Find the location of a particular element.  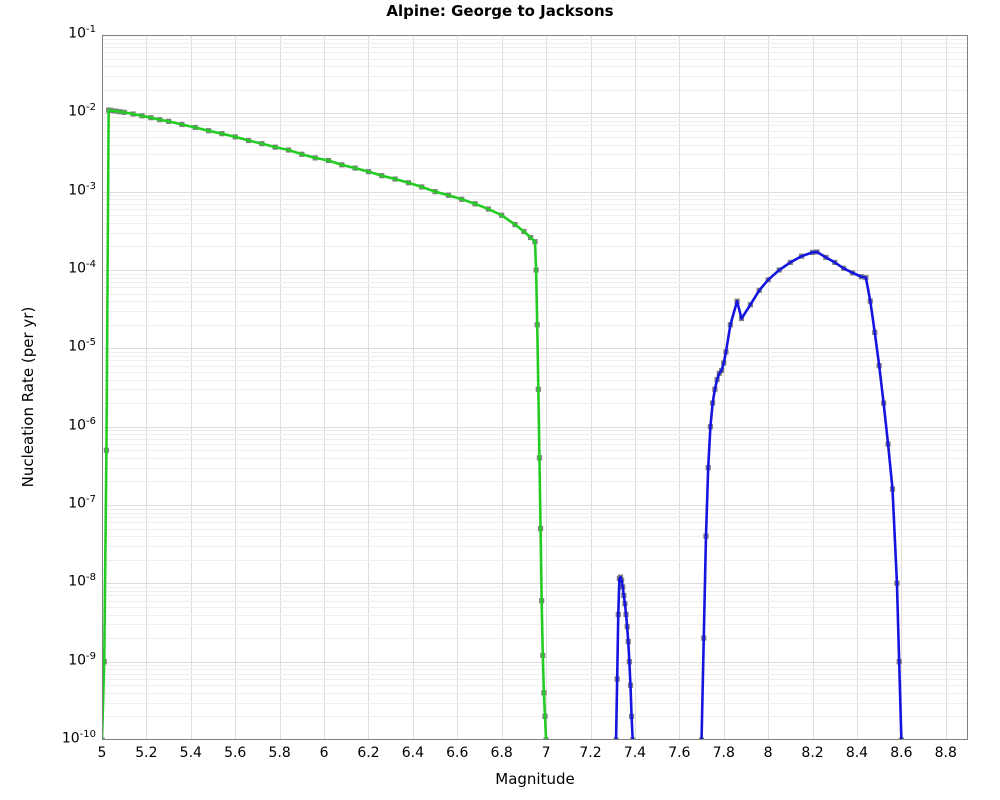

x-axis-label: Magnitude is located at coordinates (535, 779).